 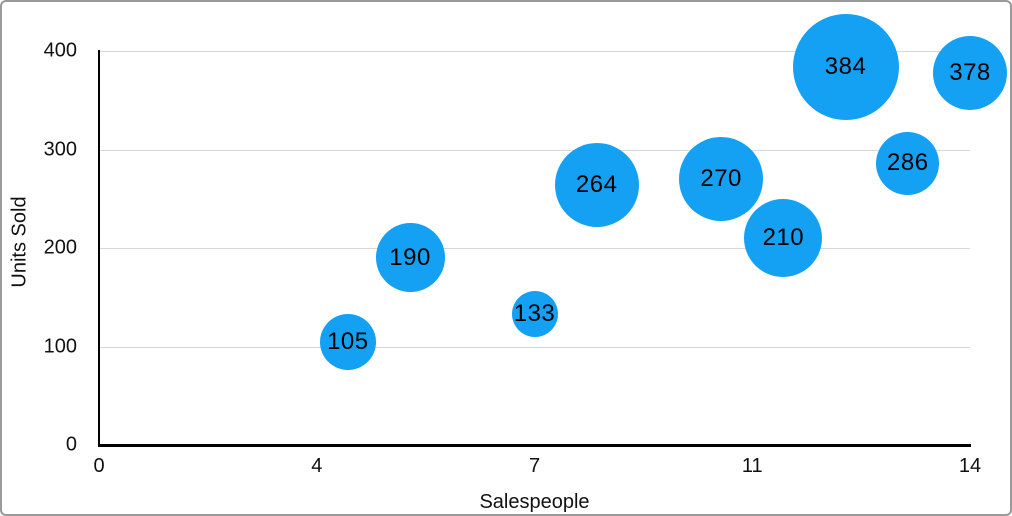 I want to click on bubble-data-label: 210, so click(x=783, y=238).